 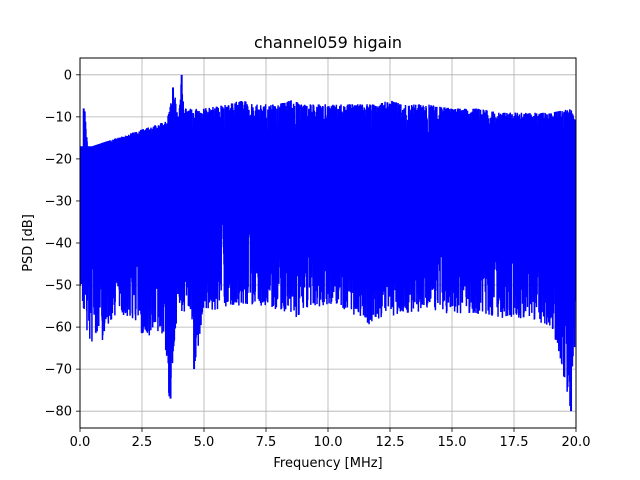 What do you see at coordinates (80, 442) in the screenshot?
I see `x-tick-label: 0.0` at bounding box center [80, 442].